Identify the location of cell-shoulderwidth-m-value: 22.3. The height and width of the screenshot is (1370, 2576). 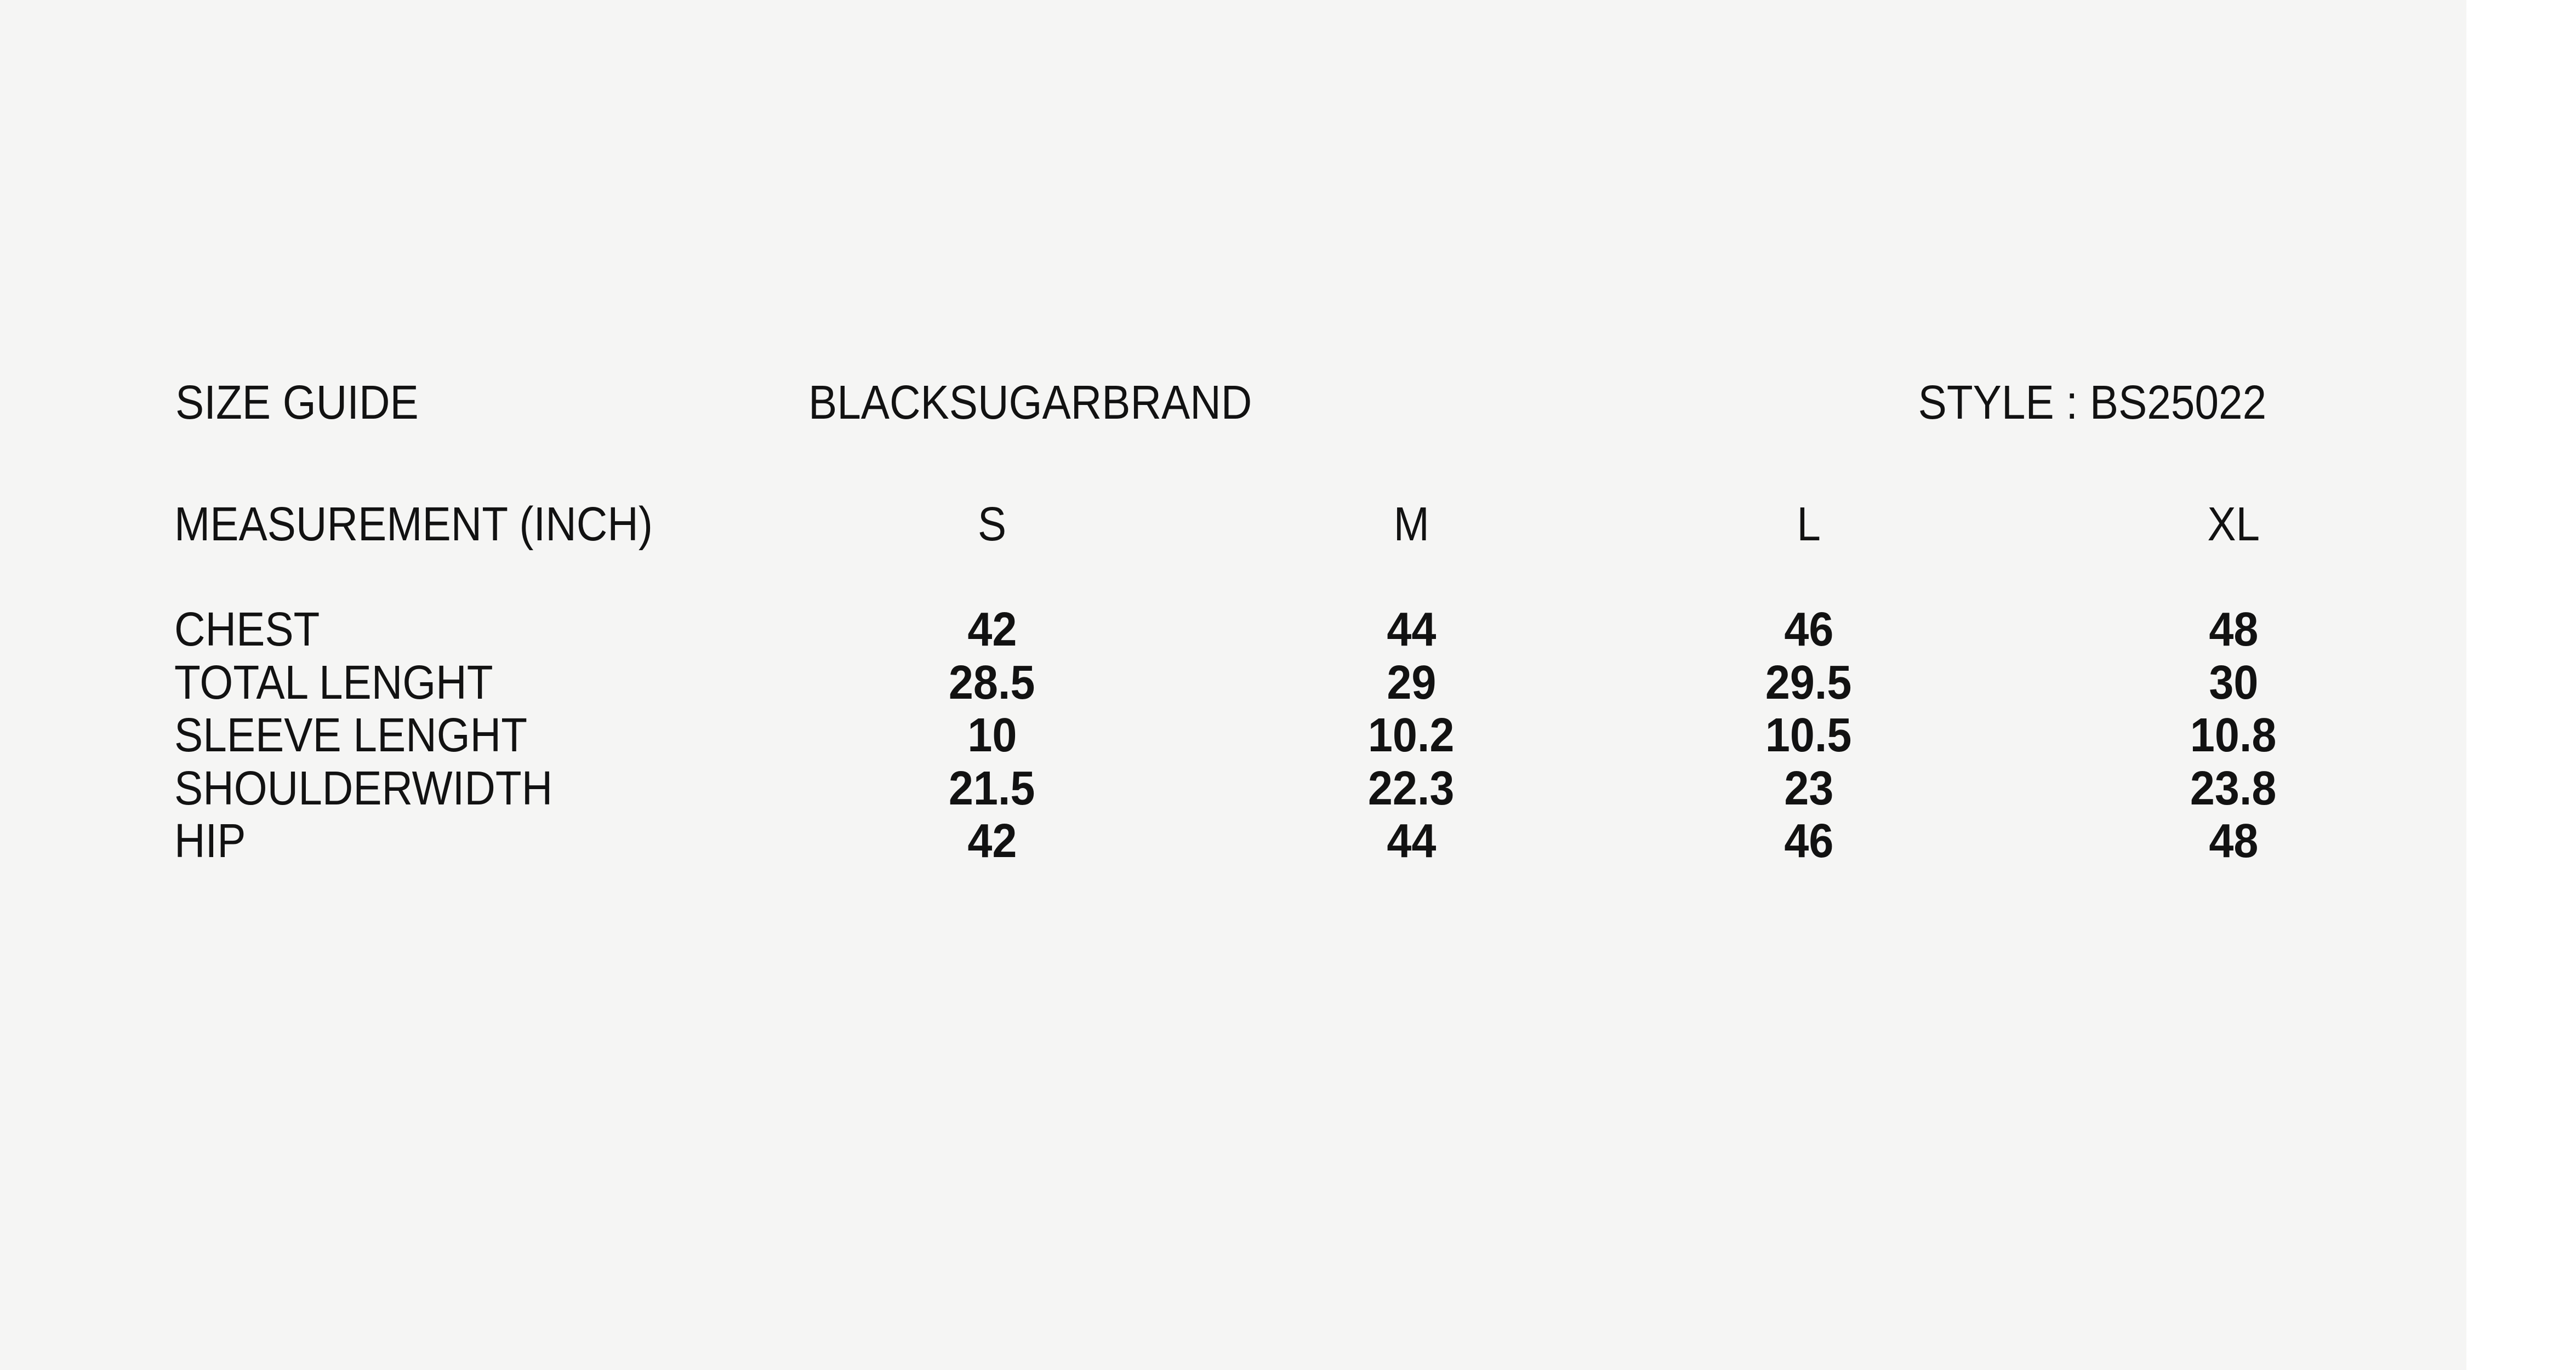
(1411, 789).